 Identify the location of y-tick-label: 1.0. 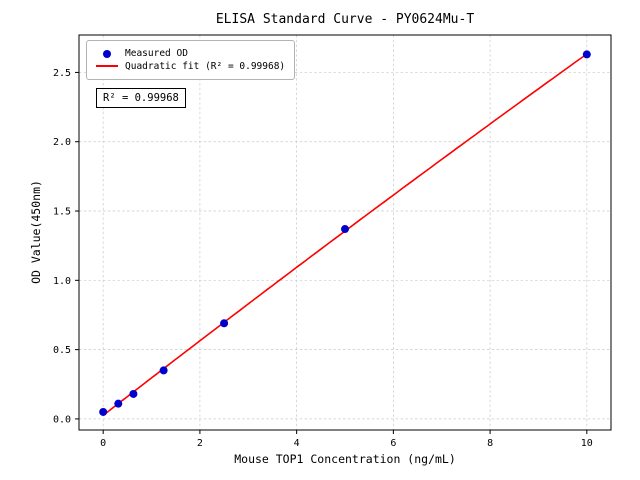
(62, 281).